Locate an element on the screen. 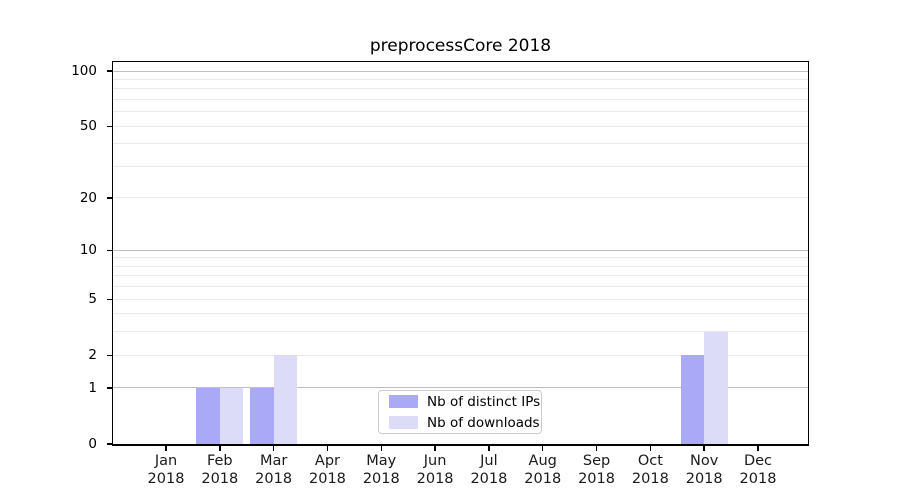  bar-distinct_ips-feb is located at coordinates (208, 415).